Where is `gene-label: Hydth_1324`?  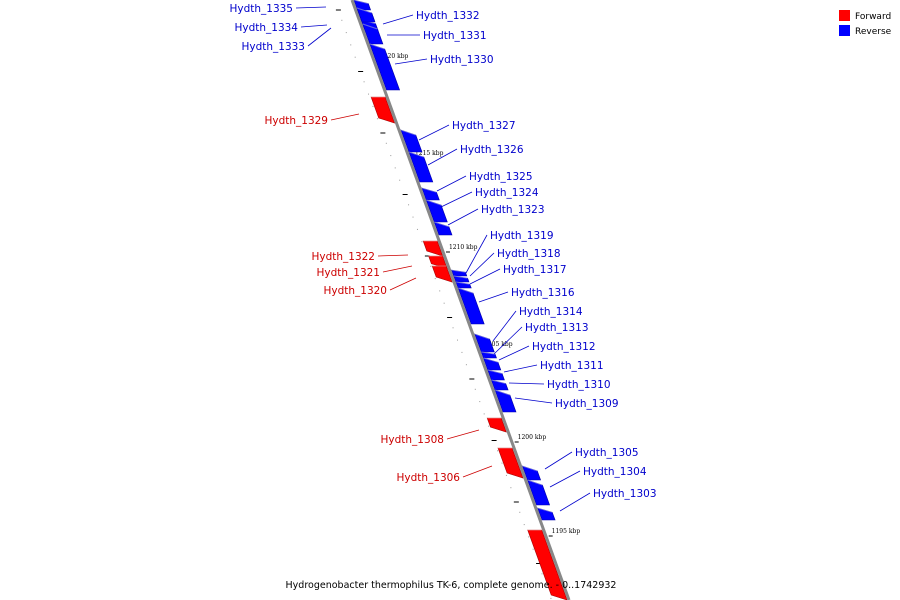 gene-label: Hydth_1324 is located at coordinates (507, 193).